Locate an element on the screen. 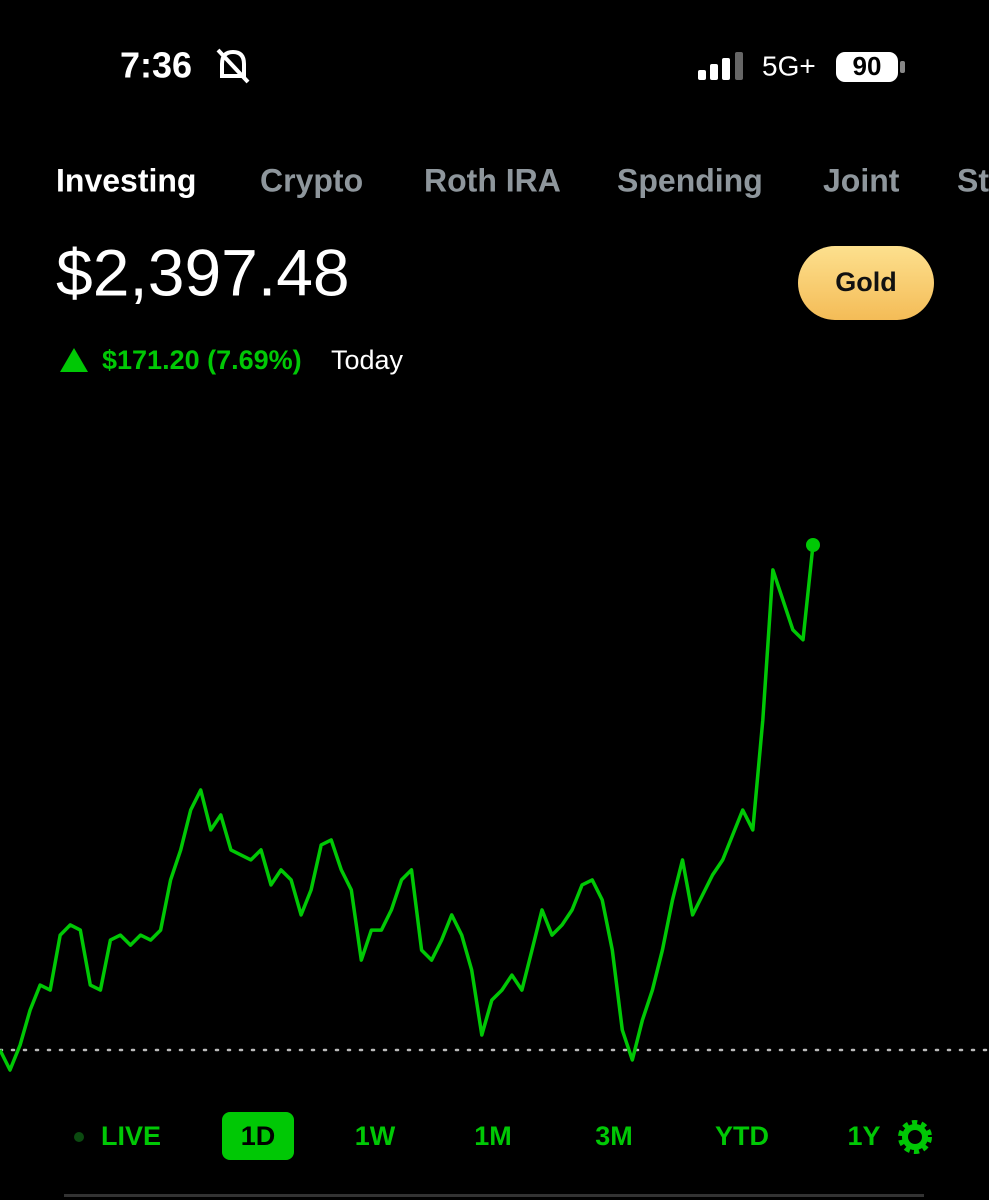 This screenshot has height=1200, width=989. battery-tip is located at coordinates (902, 67).